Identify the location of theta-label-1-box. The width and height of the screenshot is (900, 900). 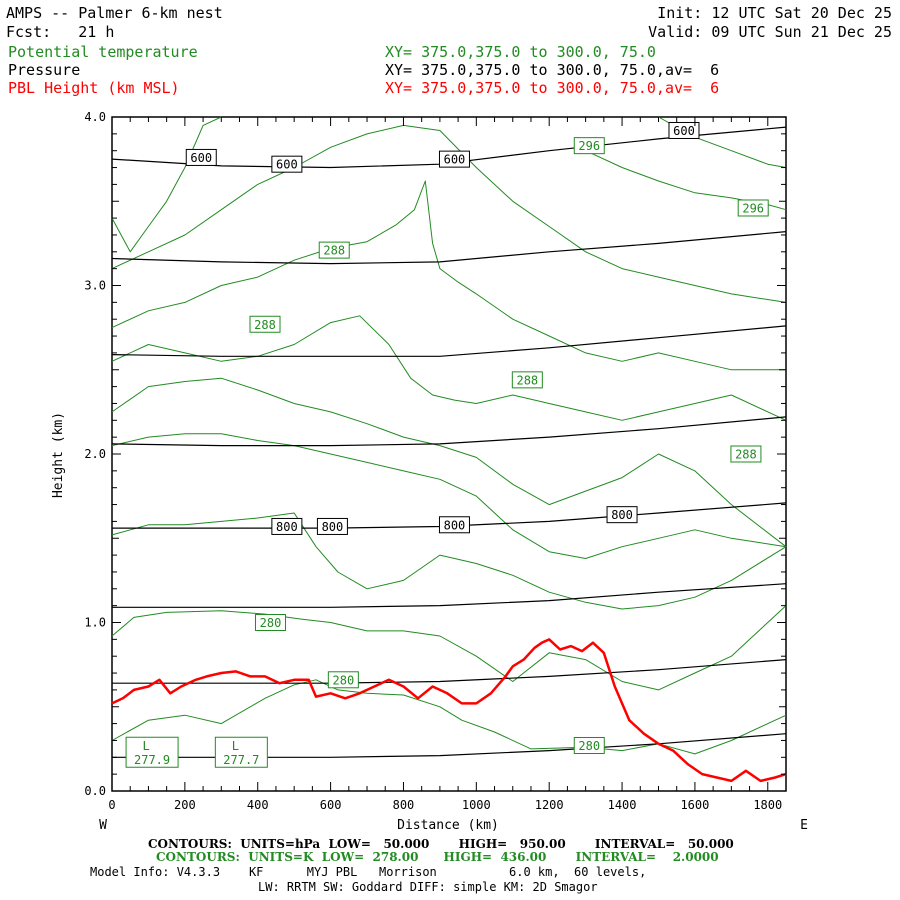
(343, 680).